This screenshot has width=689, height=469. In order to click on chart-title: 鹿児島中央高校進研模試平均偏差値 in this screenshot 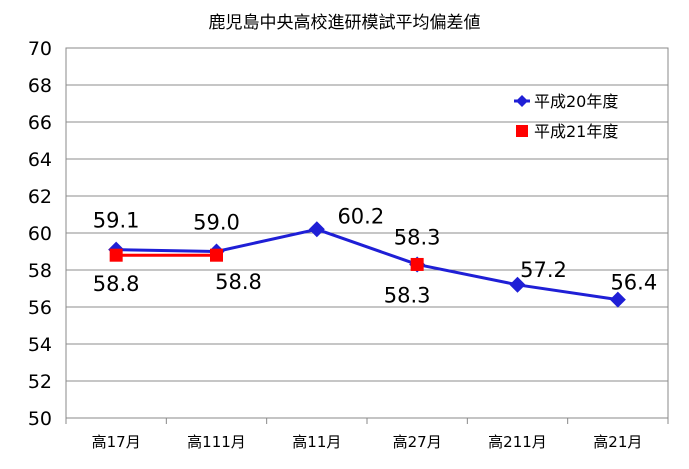, I will do `click(344, 23)`.